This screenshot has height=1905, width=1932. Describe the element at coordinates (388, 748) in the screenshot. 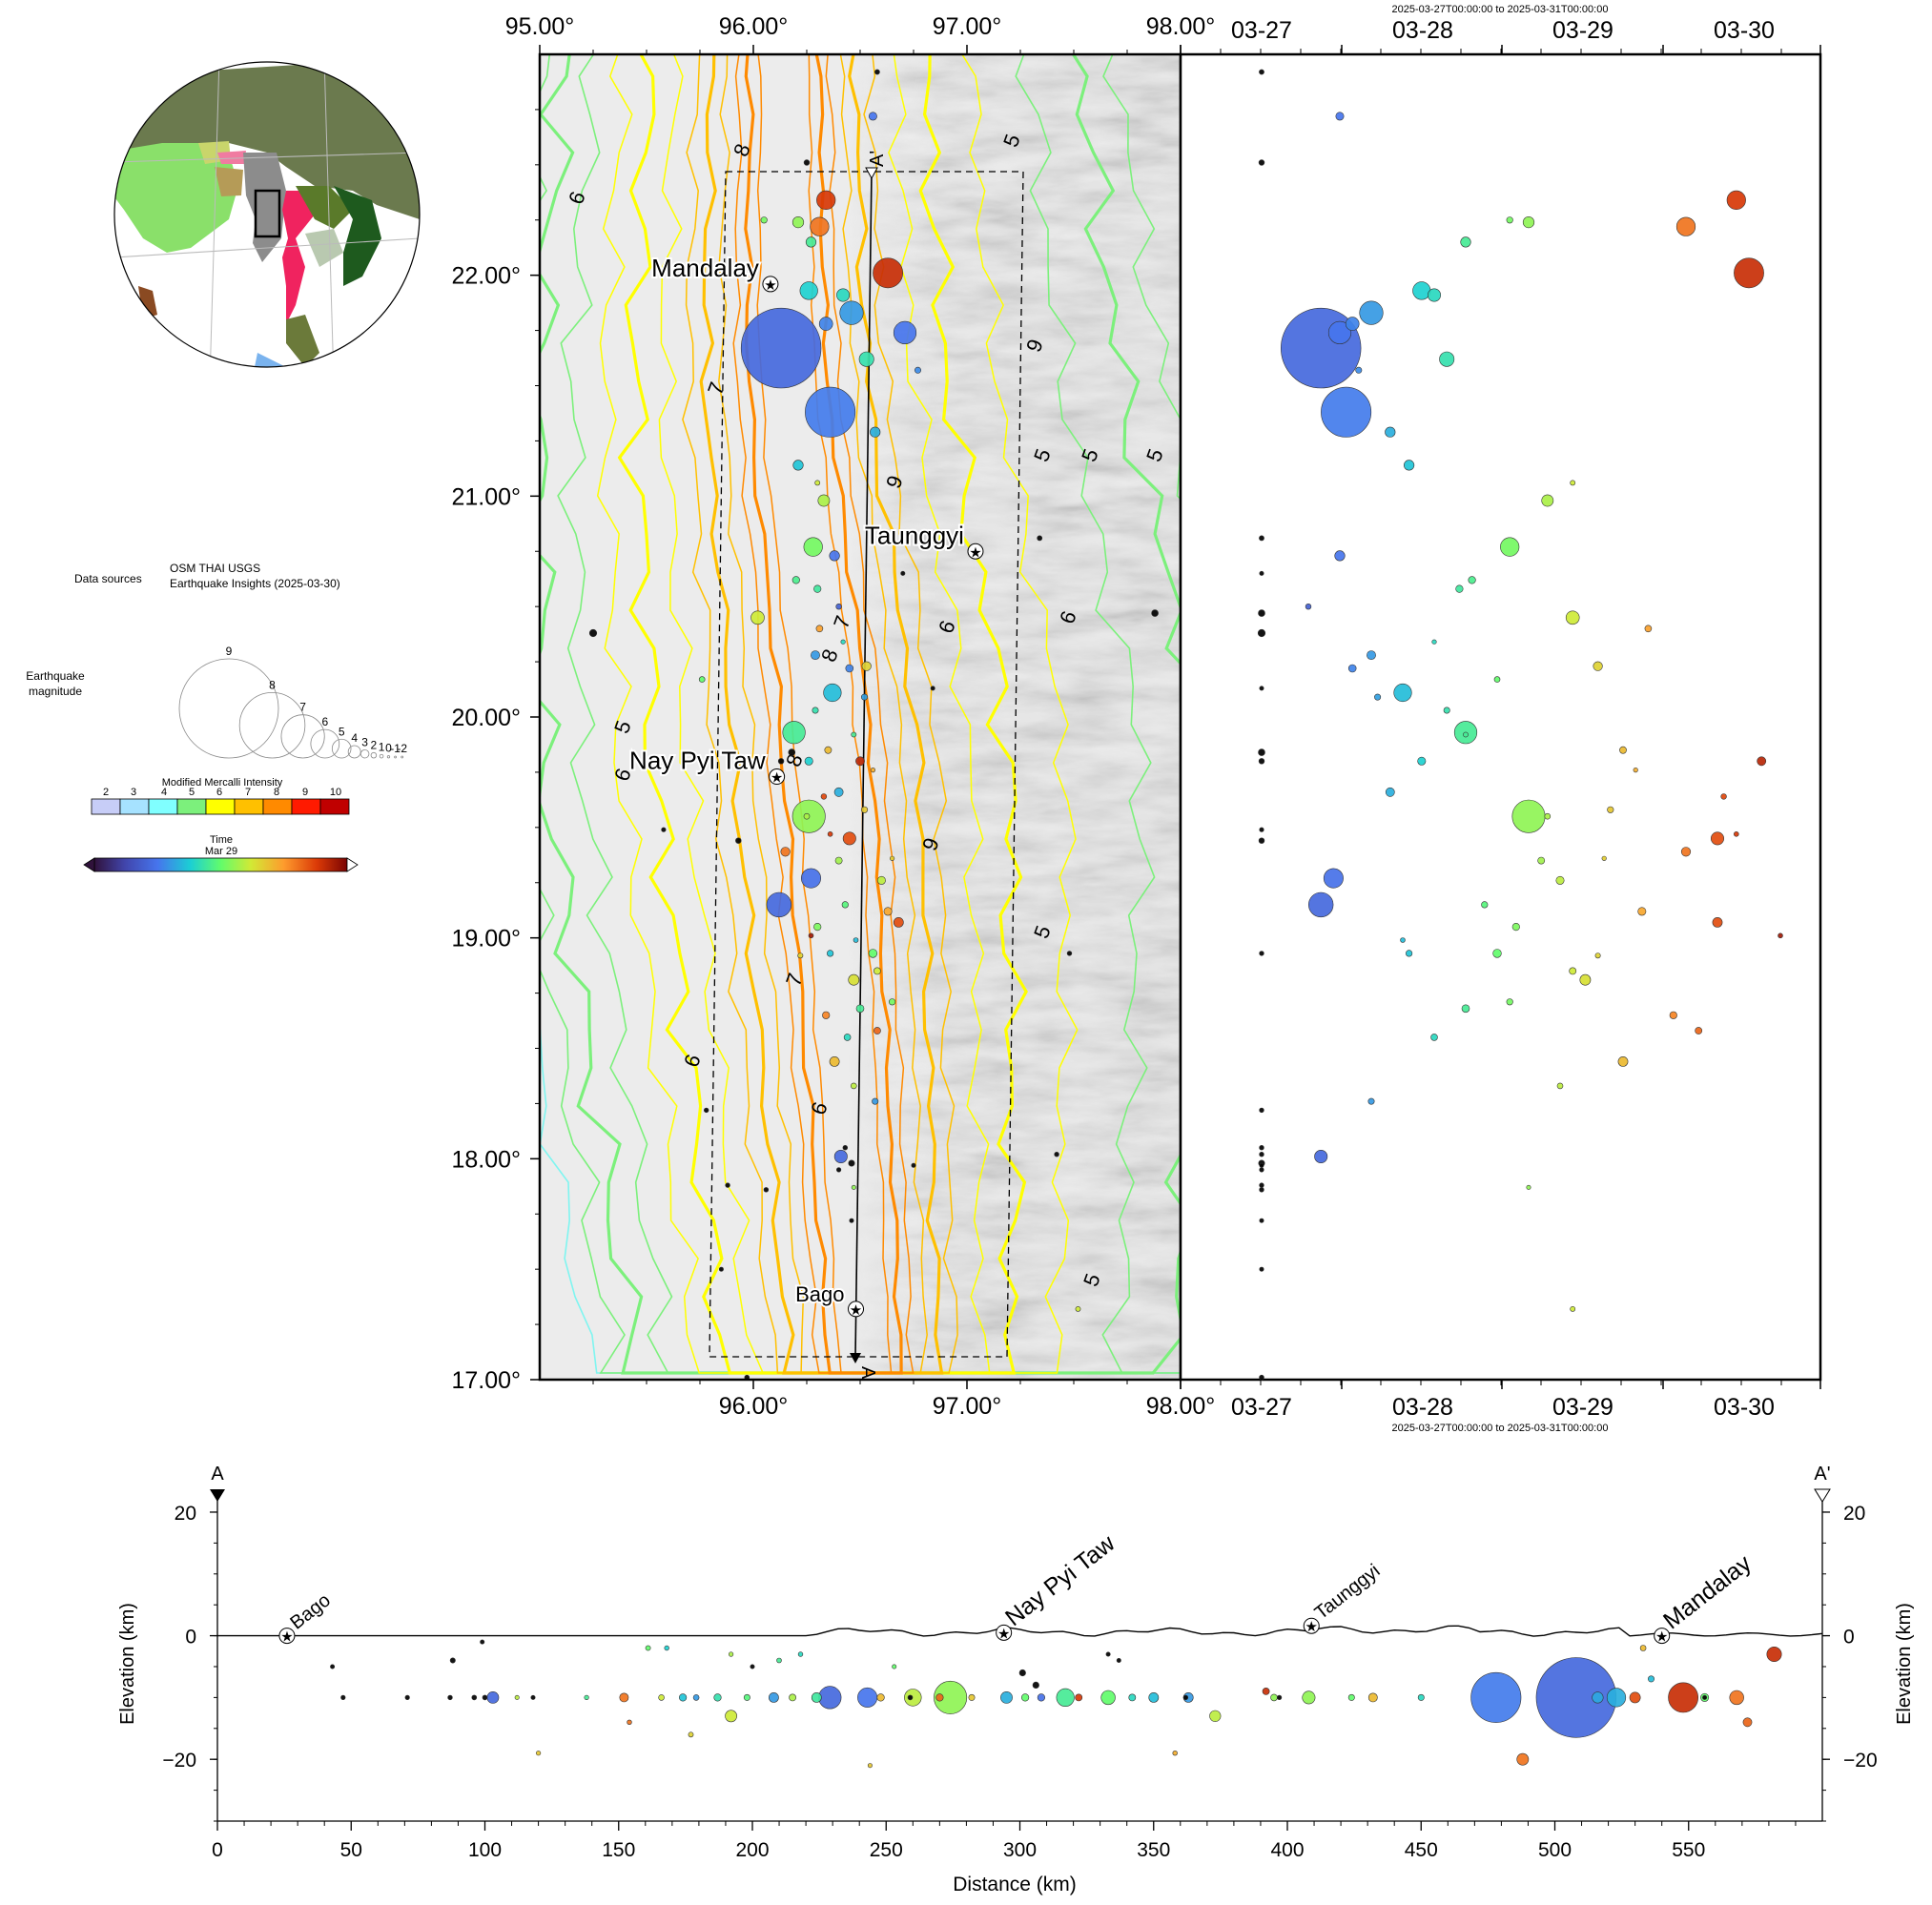

I see `magnitude-legend-label: 0` at that location.